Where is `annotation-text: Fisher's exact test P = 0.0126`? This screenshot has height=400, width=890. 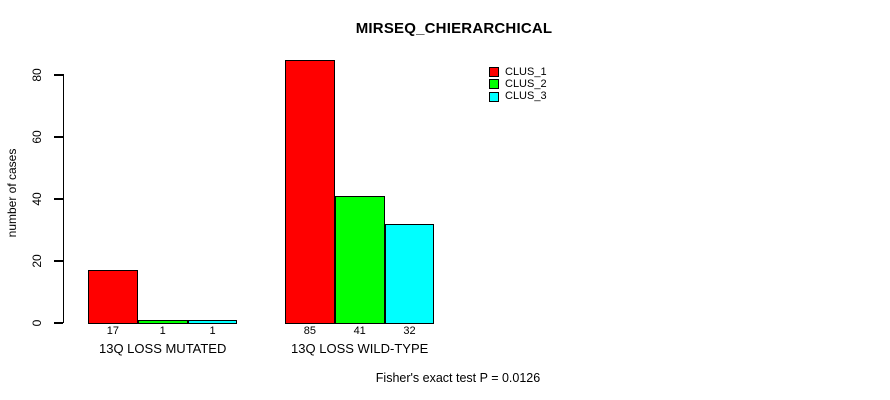 annotation-text: Fisher's exact test P = 0.0126 is located at coordinates (458, 378).